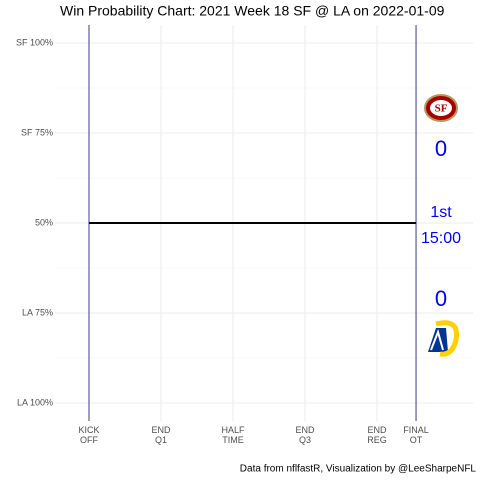  Describe the element at coordinates (34, 42) in the screenshot. I see `y-tick-label: SF 100%` at that location.